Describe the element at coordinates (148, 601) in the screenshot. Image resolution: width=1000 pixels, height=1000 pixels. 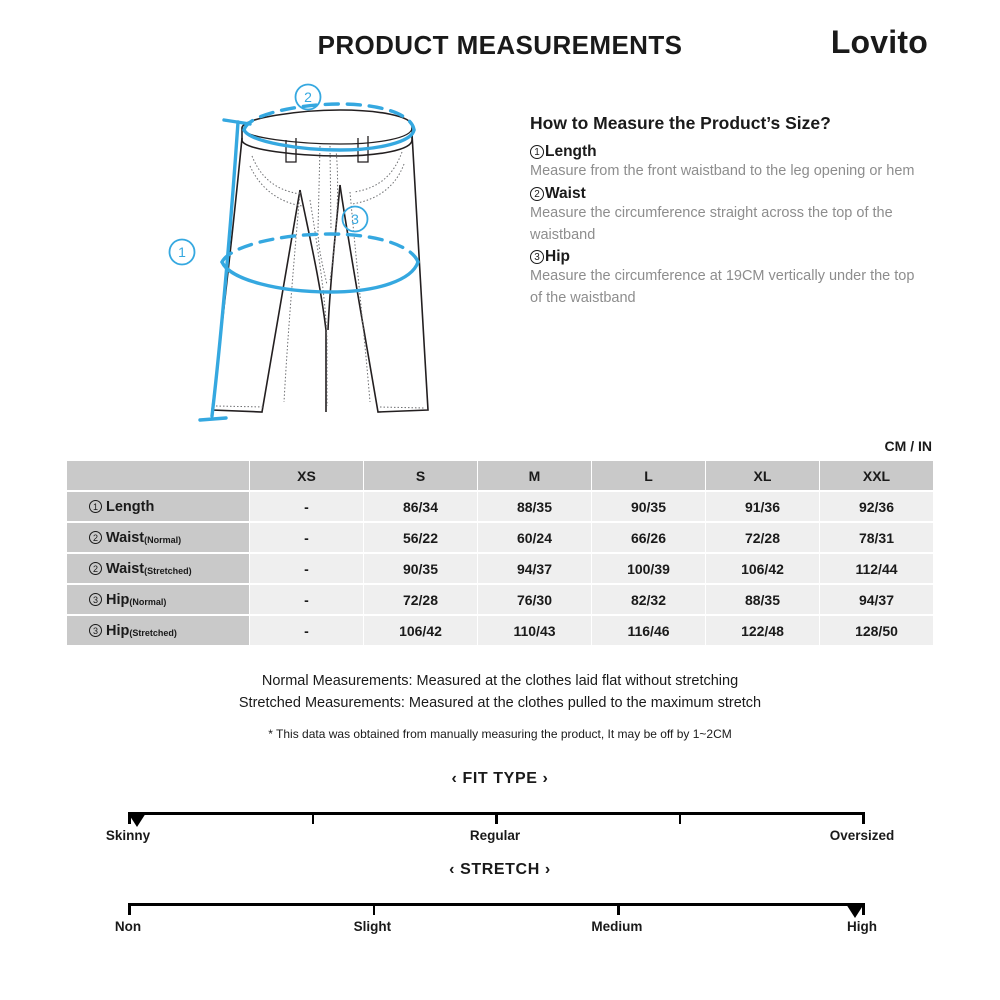
I see `row-header-sublabel: (Normal)` at that location.